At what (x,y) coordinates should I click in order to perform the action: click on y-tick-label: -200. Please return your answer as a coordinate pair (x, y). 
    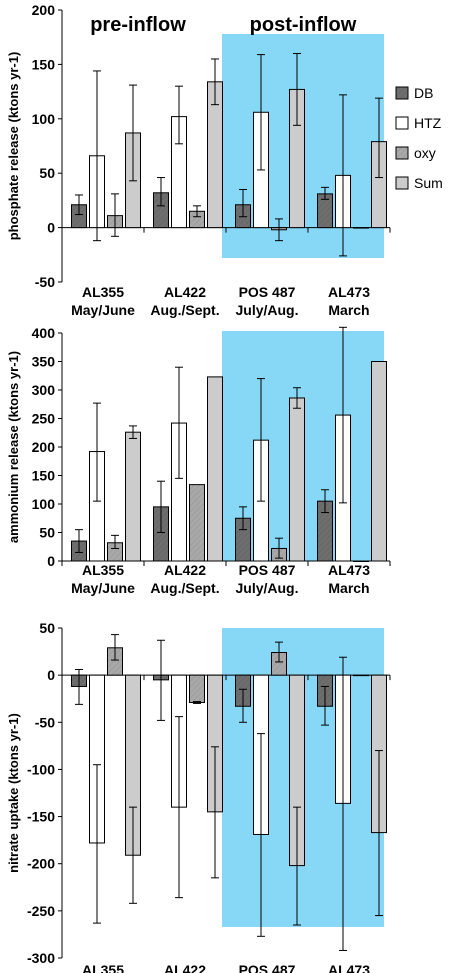
    Looking at the image, I should click on (41, 864).